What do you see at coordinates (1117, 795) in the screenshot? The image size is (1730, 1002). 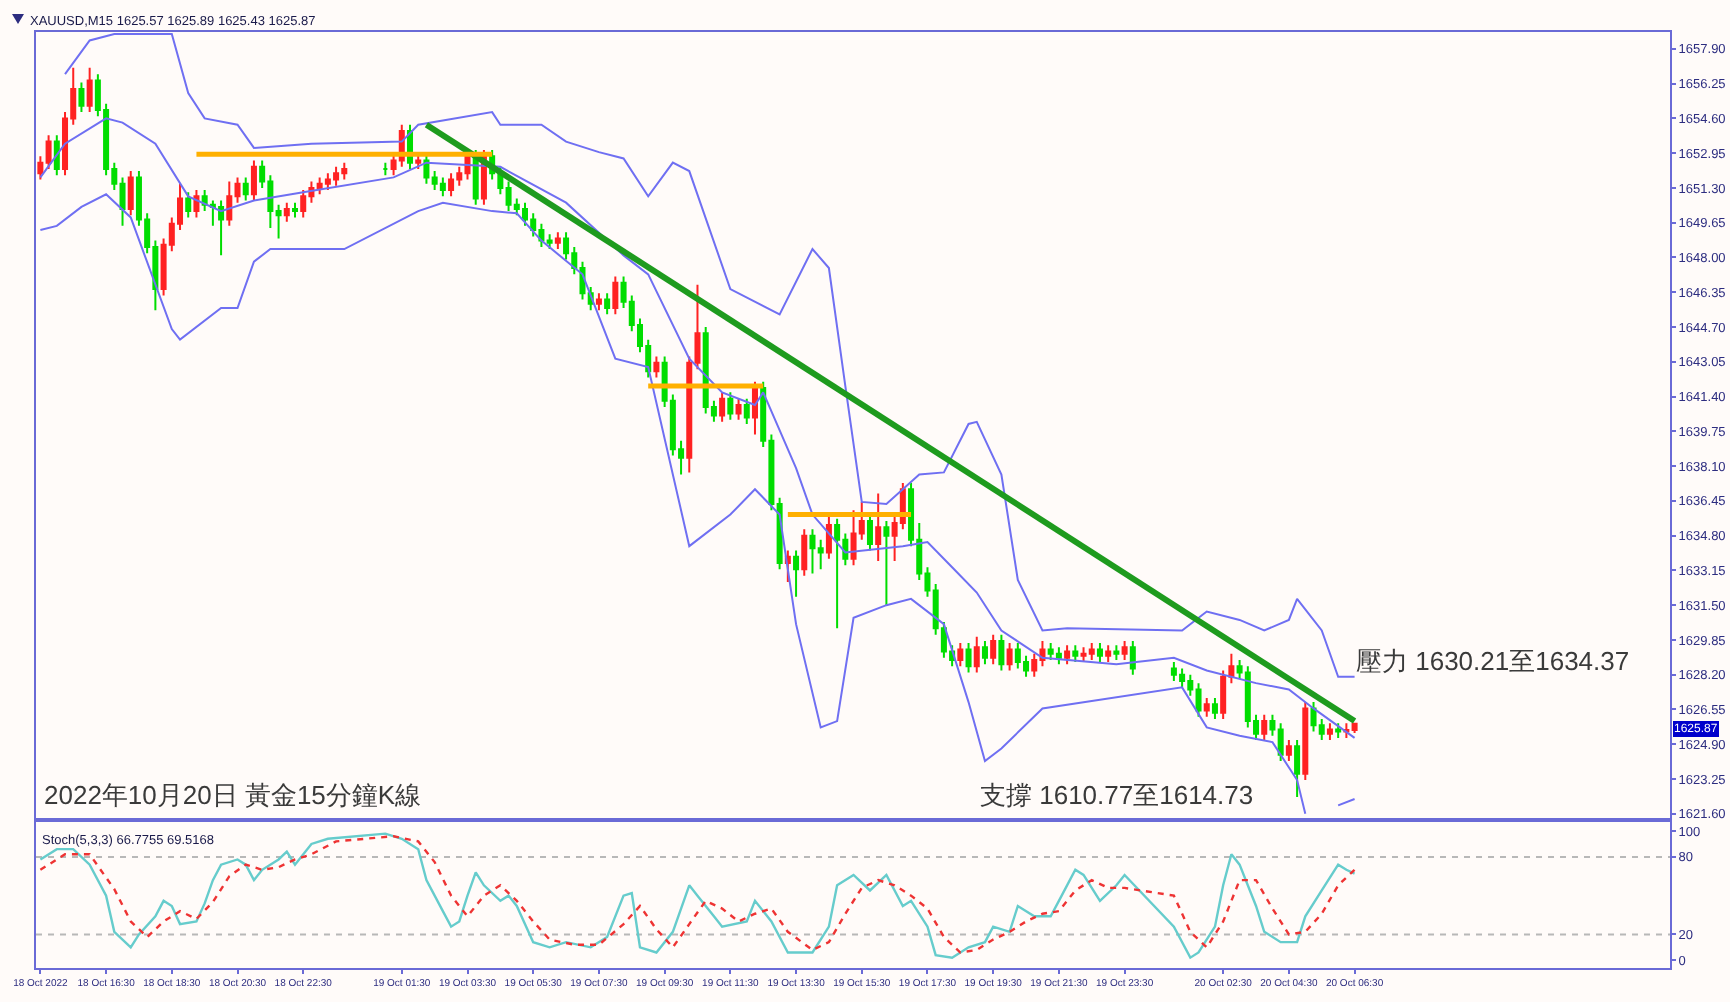 I see `annotation: 支撐 1610.77至1614.73` at bounding box center [1117, 795].